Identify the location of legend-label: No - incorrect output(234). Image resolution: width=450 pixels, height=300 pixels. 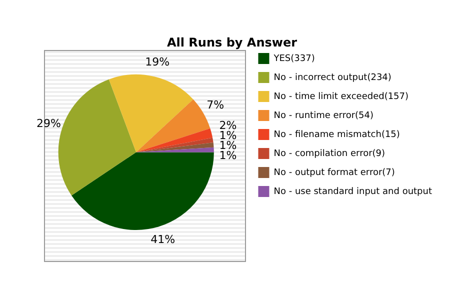
(333, 77).